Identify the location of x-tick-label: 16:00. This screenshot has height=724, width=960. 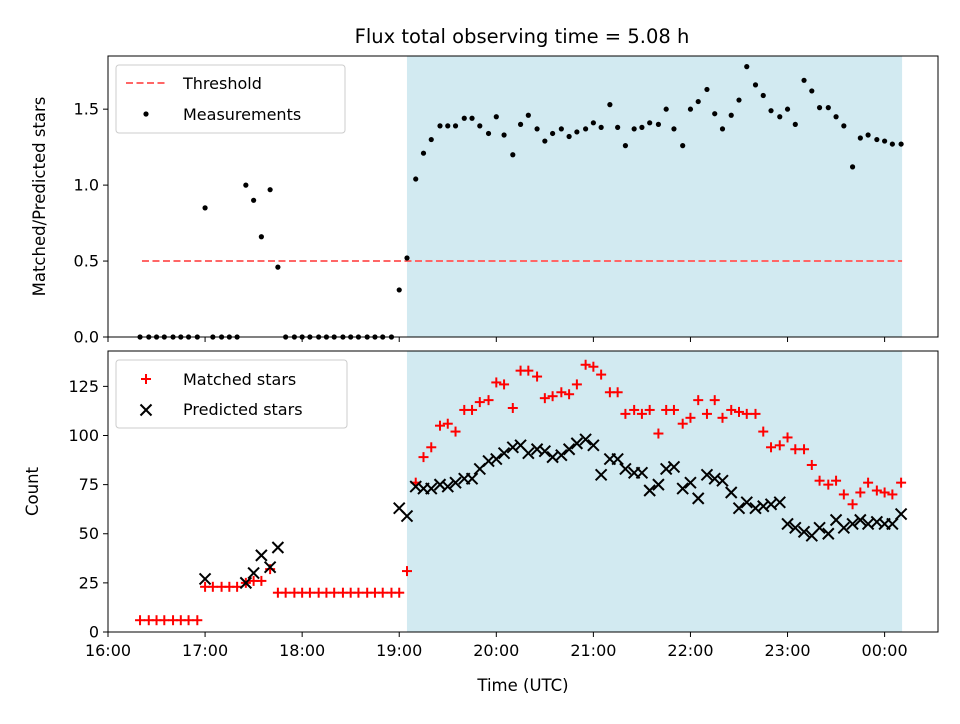
(108, 650).